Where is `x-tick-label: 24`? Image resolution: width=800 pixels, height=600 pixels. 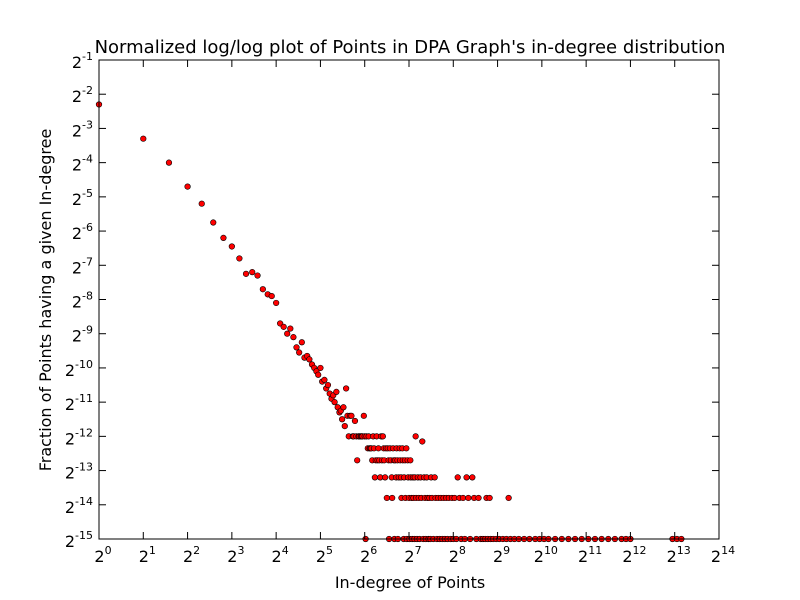 x-tick-label: 24 is located at coordinates (280, 555).